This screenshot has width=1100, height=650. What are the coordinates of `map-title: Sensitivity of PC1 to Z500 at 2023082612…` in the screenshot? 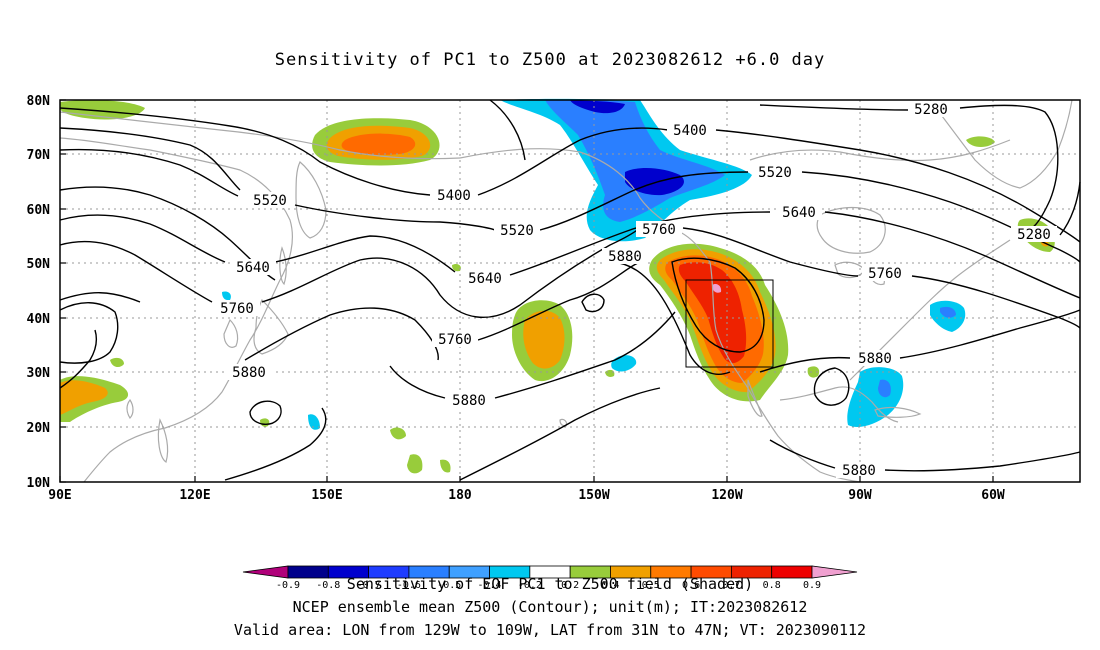 It's located at (550, 60).